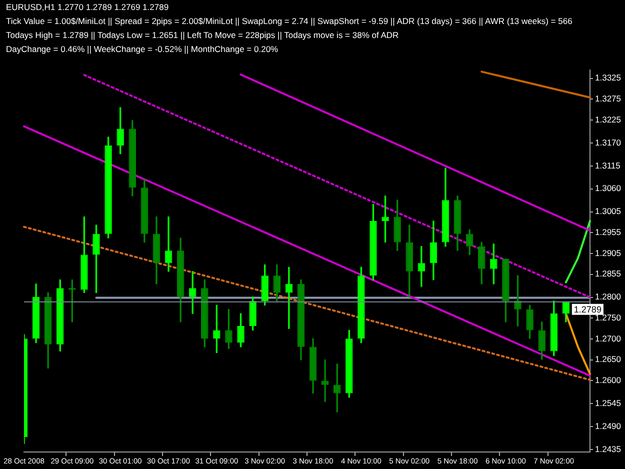  What do you see at coordinates (608, 142) in the screenshot?
I see `y-tick-label: 1.3170` at bounding box center [608, 142].